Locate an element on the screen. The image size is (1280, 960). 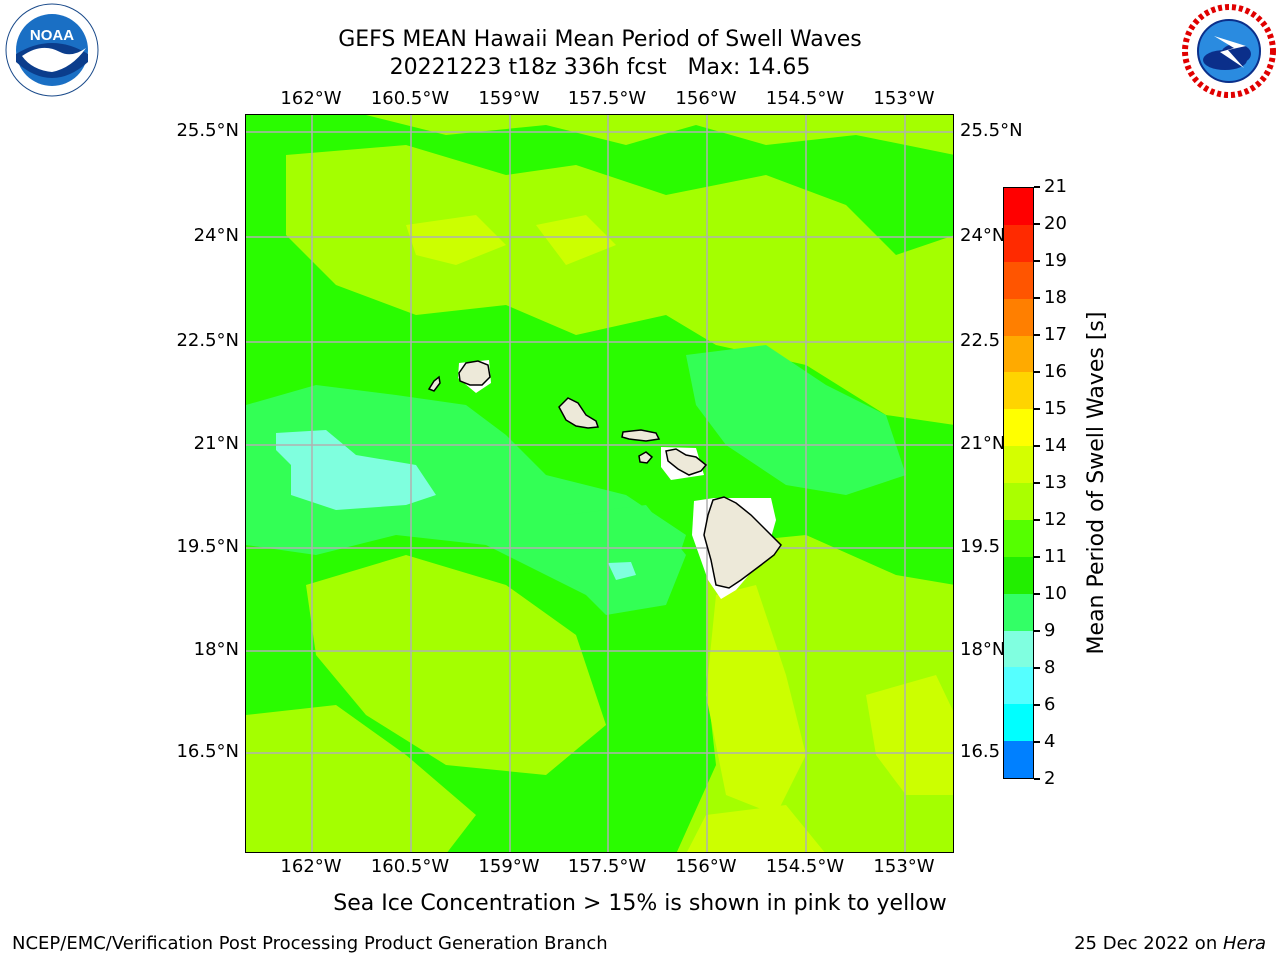
colorbar-tick-label: 19 is located at coordinates (1055, 260).